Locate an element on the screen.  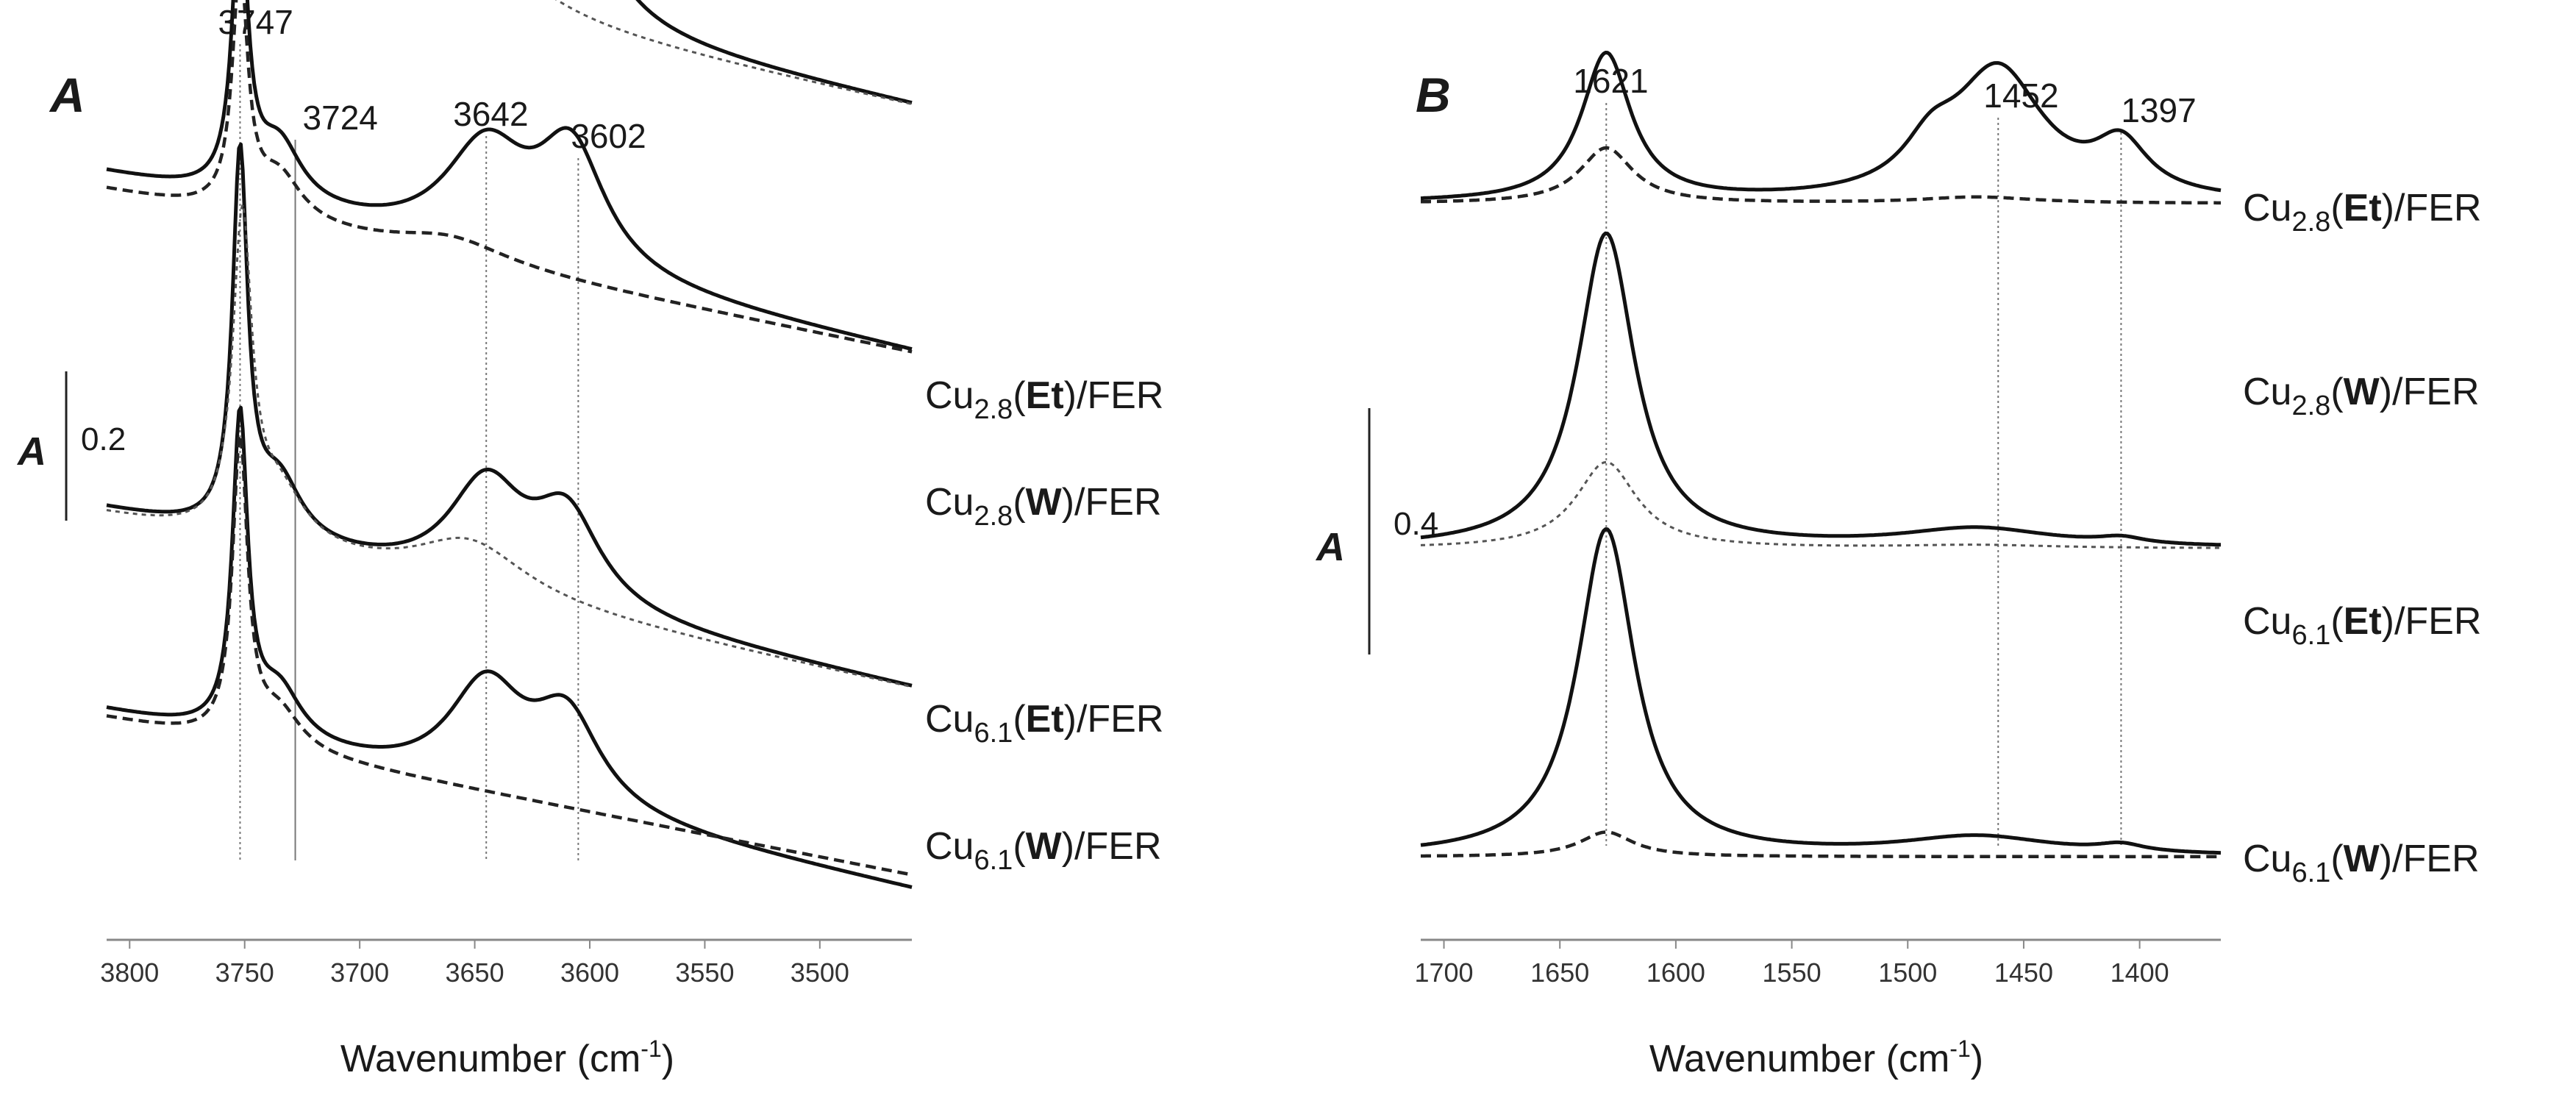
panel-b-x-axis-label: Wavenumber (cm-1) is located at coordinates (1816, 1057).